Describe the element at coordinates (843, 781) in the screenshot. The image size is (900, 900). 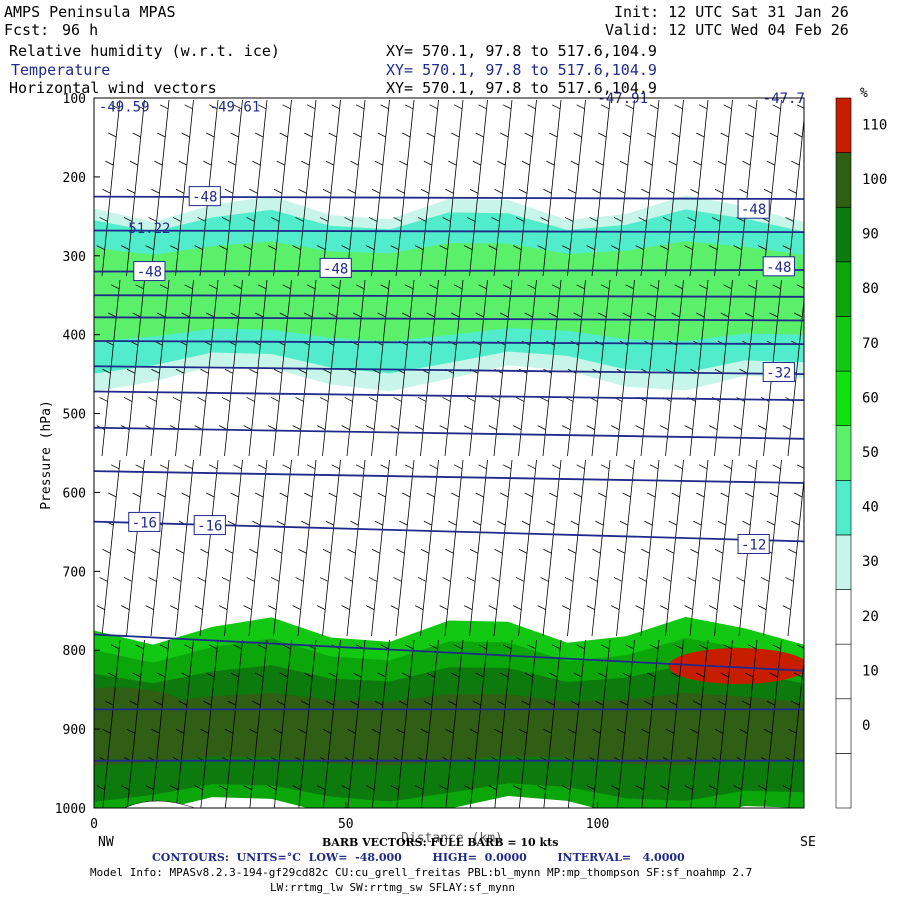
I see `colorbar-segment` at that location.